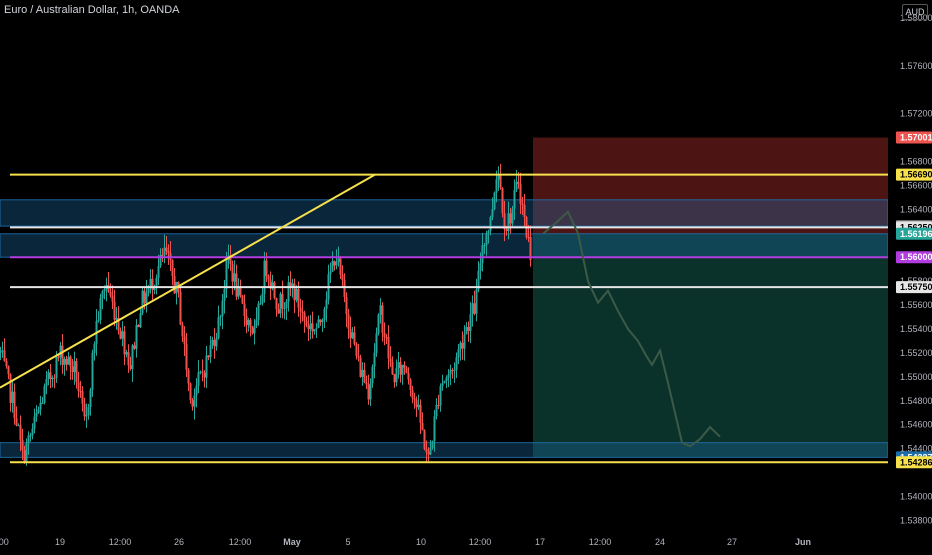 This screenshot has width=932, height=555. What do you see at coordinates (916, 353) in the screenshot?
I see `price-axis-tick-label: 1.55200` at bounding box center [916, 353].